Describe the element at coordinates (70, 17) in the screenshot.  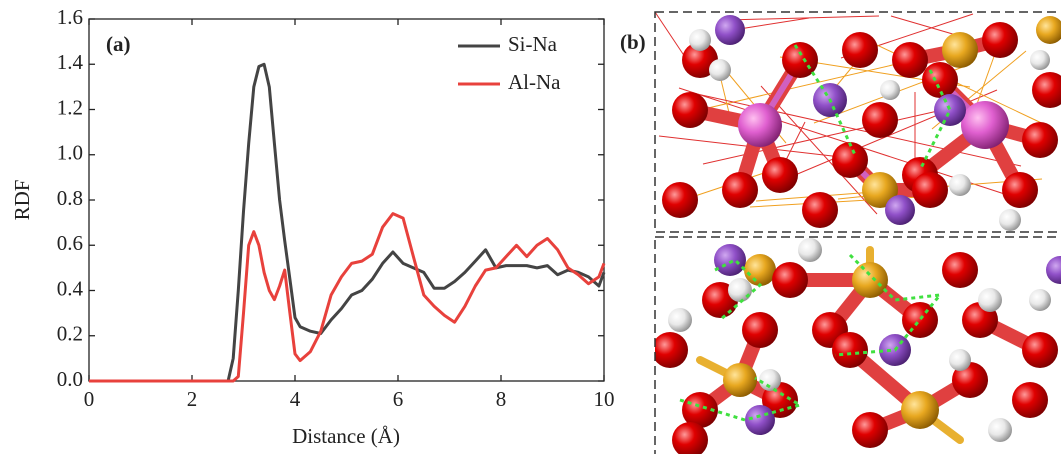
I see `y-tick-label: 1.6` at that location.